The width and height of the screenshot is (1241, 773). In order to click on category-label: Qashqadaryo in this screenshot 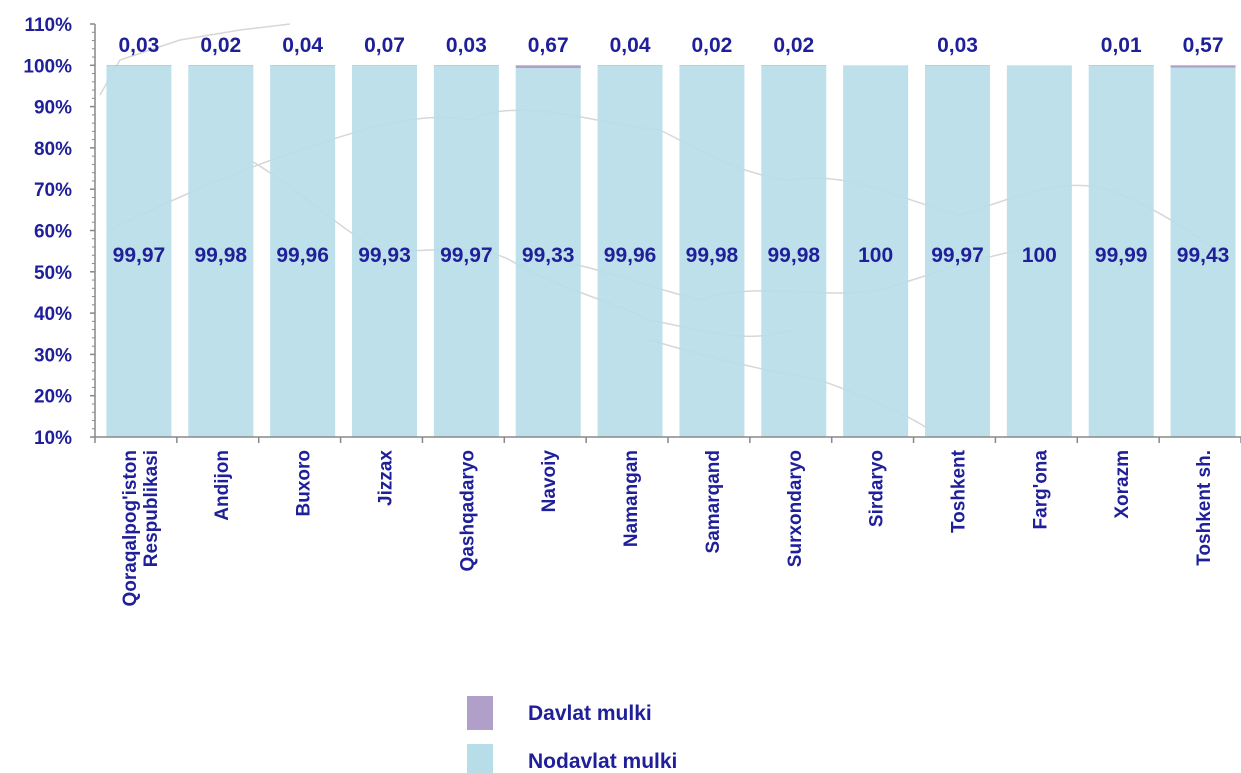, I will do `click(467, 510)`.